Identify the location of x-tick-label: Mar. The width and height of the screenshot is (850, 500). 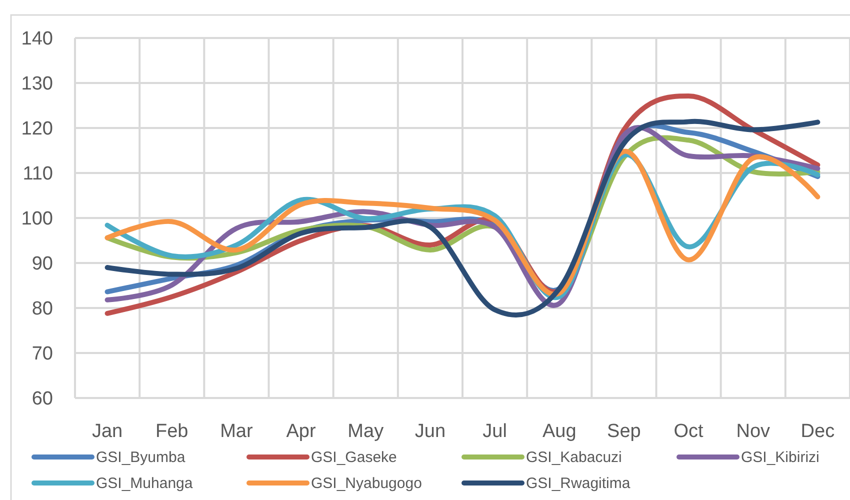
(237, 431).